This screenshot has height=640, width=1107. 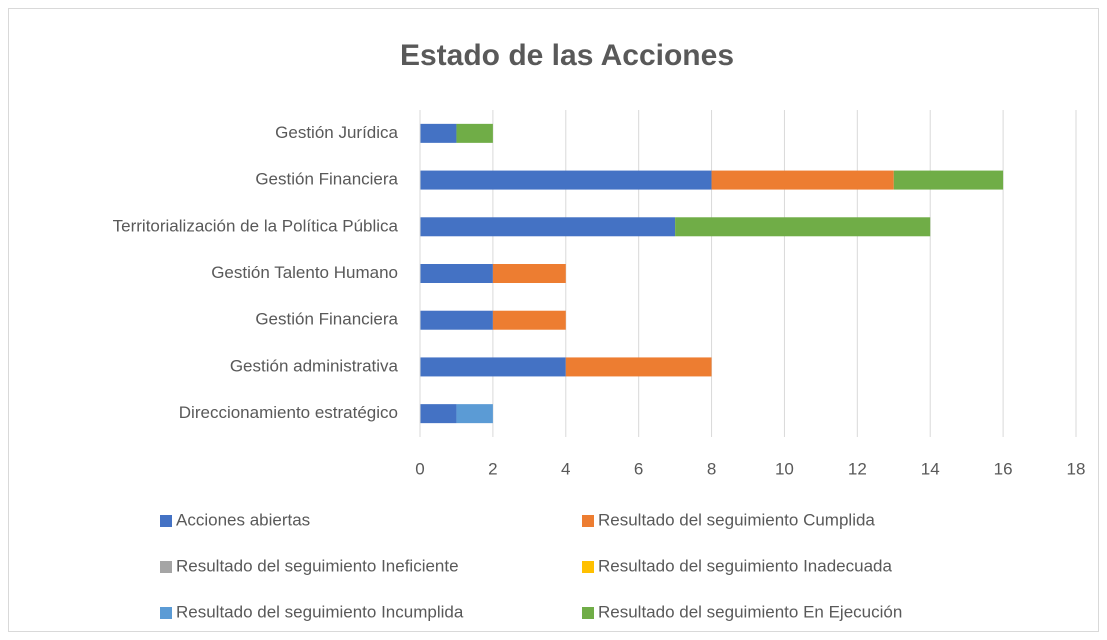 I want to click on x-tick-label: 12, so click(x=857, y=468).